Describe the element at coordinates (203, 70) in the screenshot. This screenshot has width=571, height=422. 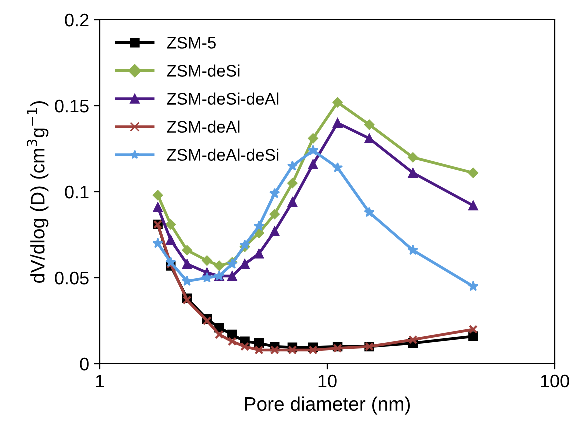
I see `legend-label: ZSM-deSi` at that location.